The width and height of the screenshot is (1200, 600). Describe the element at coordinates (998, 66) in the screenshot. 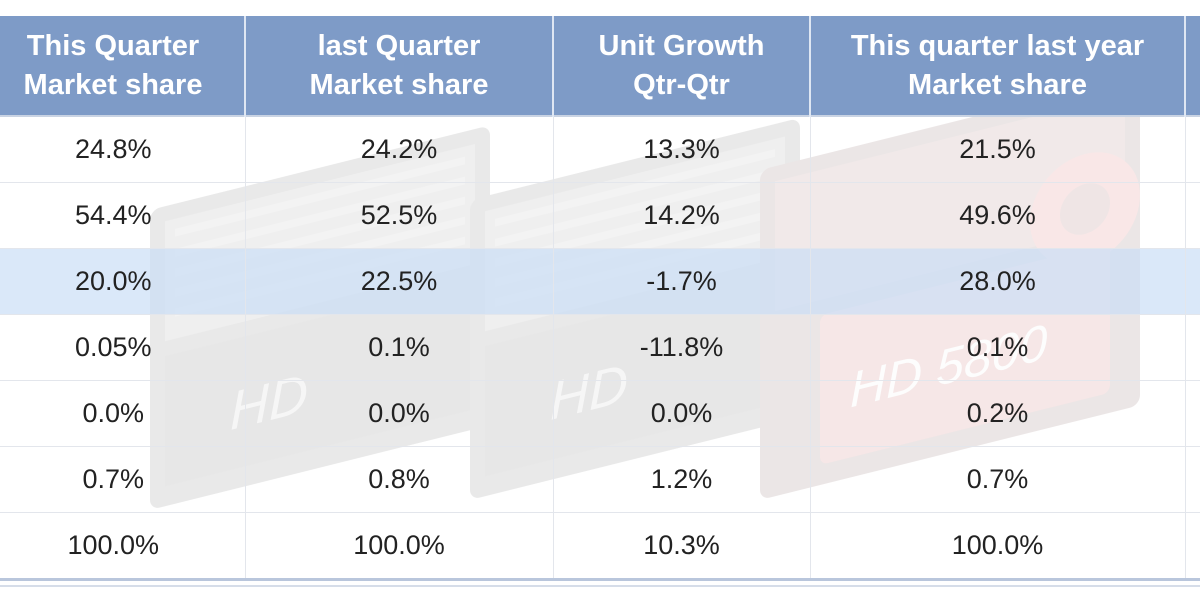

I see `header-last-year-share: This quarter last year Market share` at that location.